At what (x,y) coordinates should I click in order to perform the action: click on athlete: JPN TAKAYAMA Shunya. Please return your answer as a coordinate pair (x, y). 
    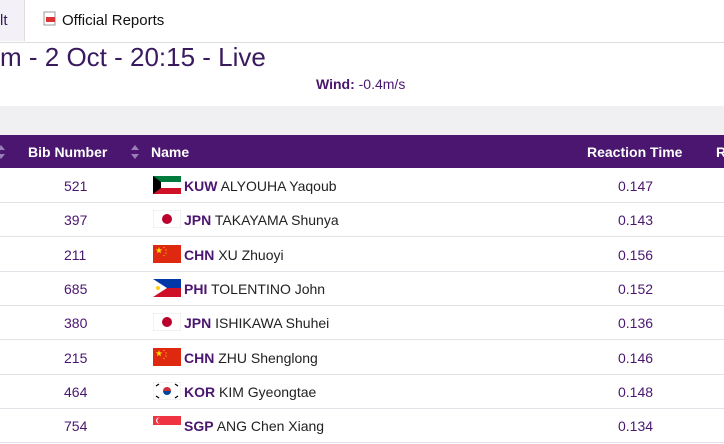
    Looking at the image, I should click on (261, 220).